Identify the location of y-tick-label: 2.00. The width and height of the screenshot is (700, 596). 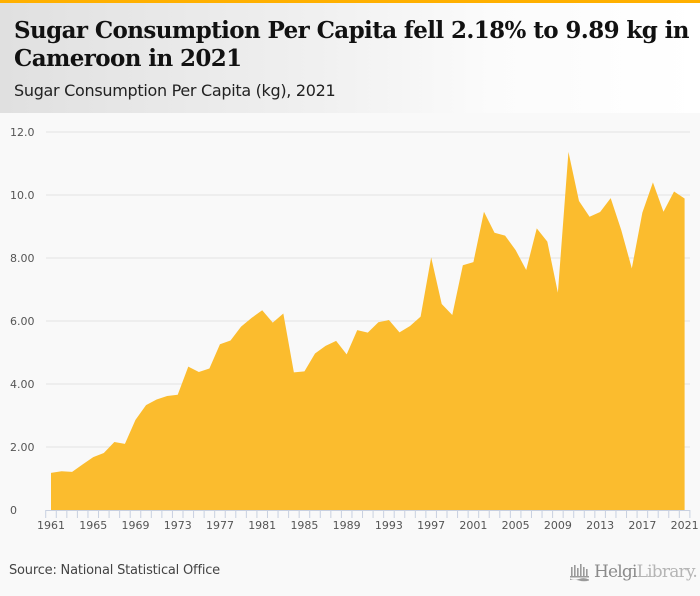
(22, 447).